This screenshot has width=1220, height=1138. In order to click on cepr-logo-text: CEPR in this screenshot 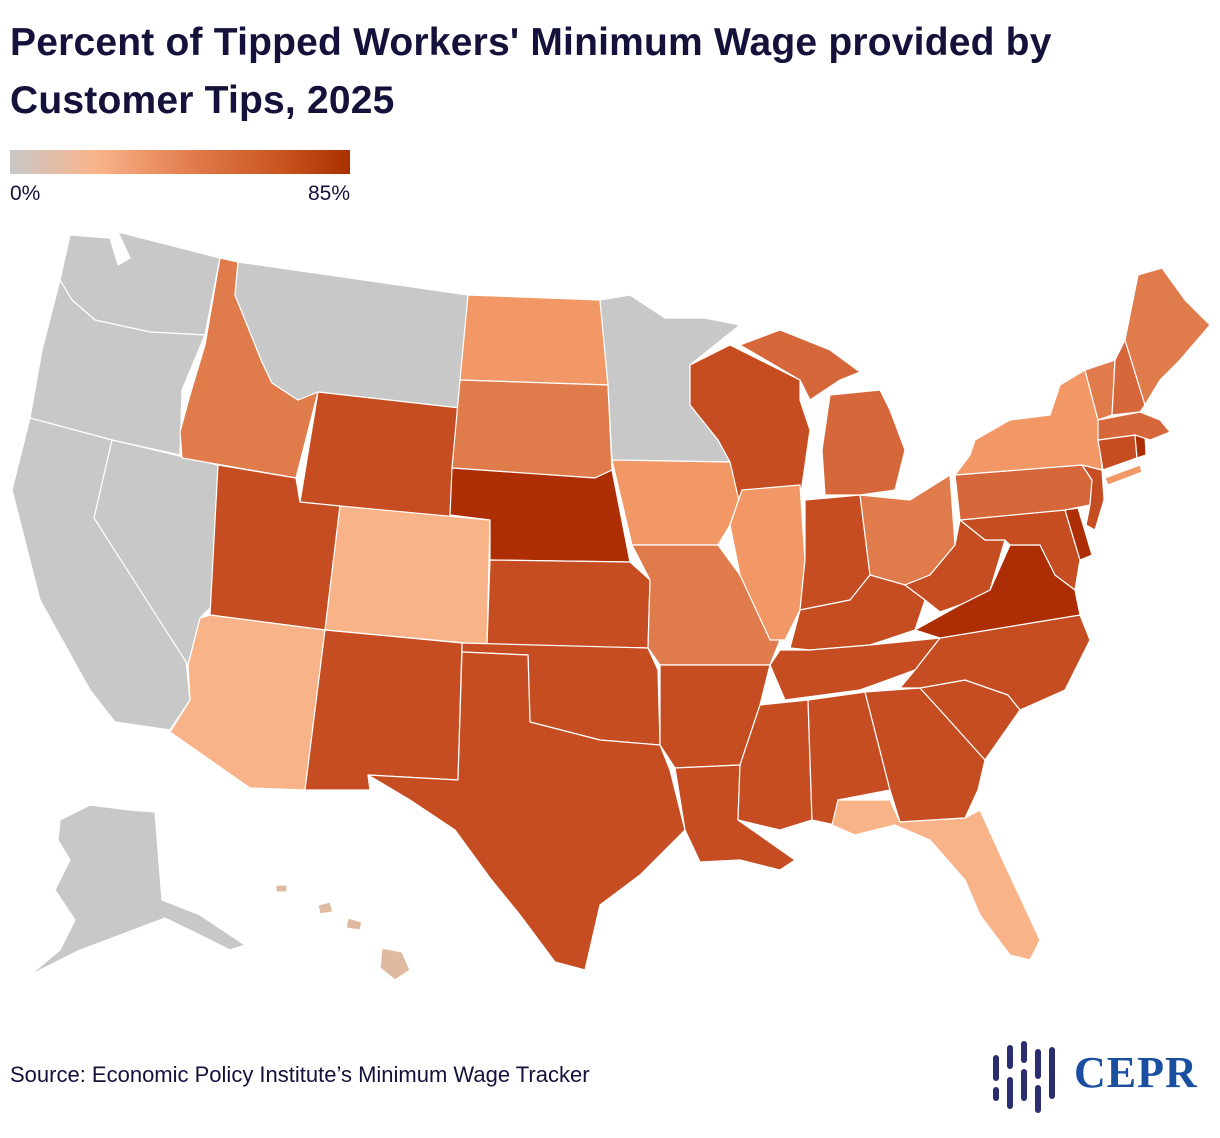, I will do `click(1136, 1072)`.